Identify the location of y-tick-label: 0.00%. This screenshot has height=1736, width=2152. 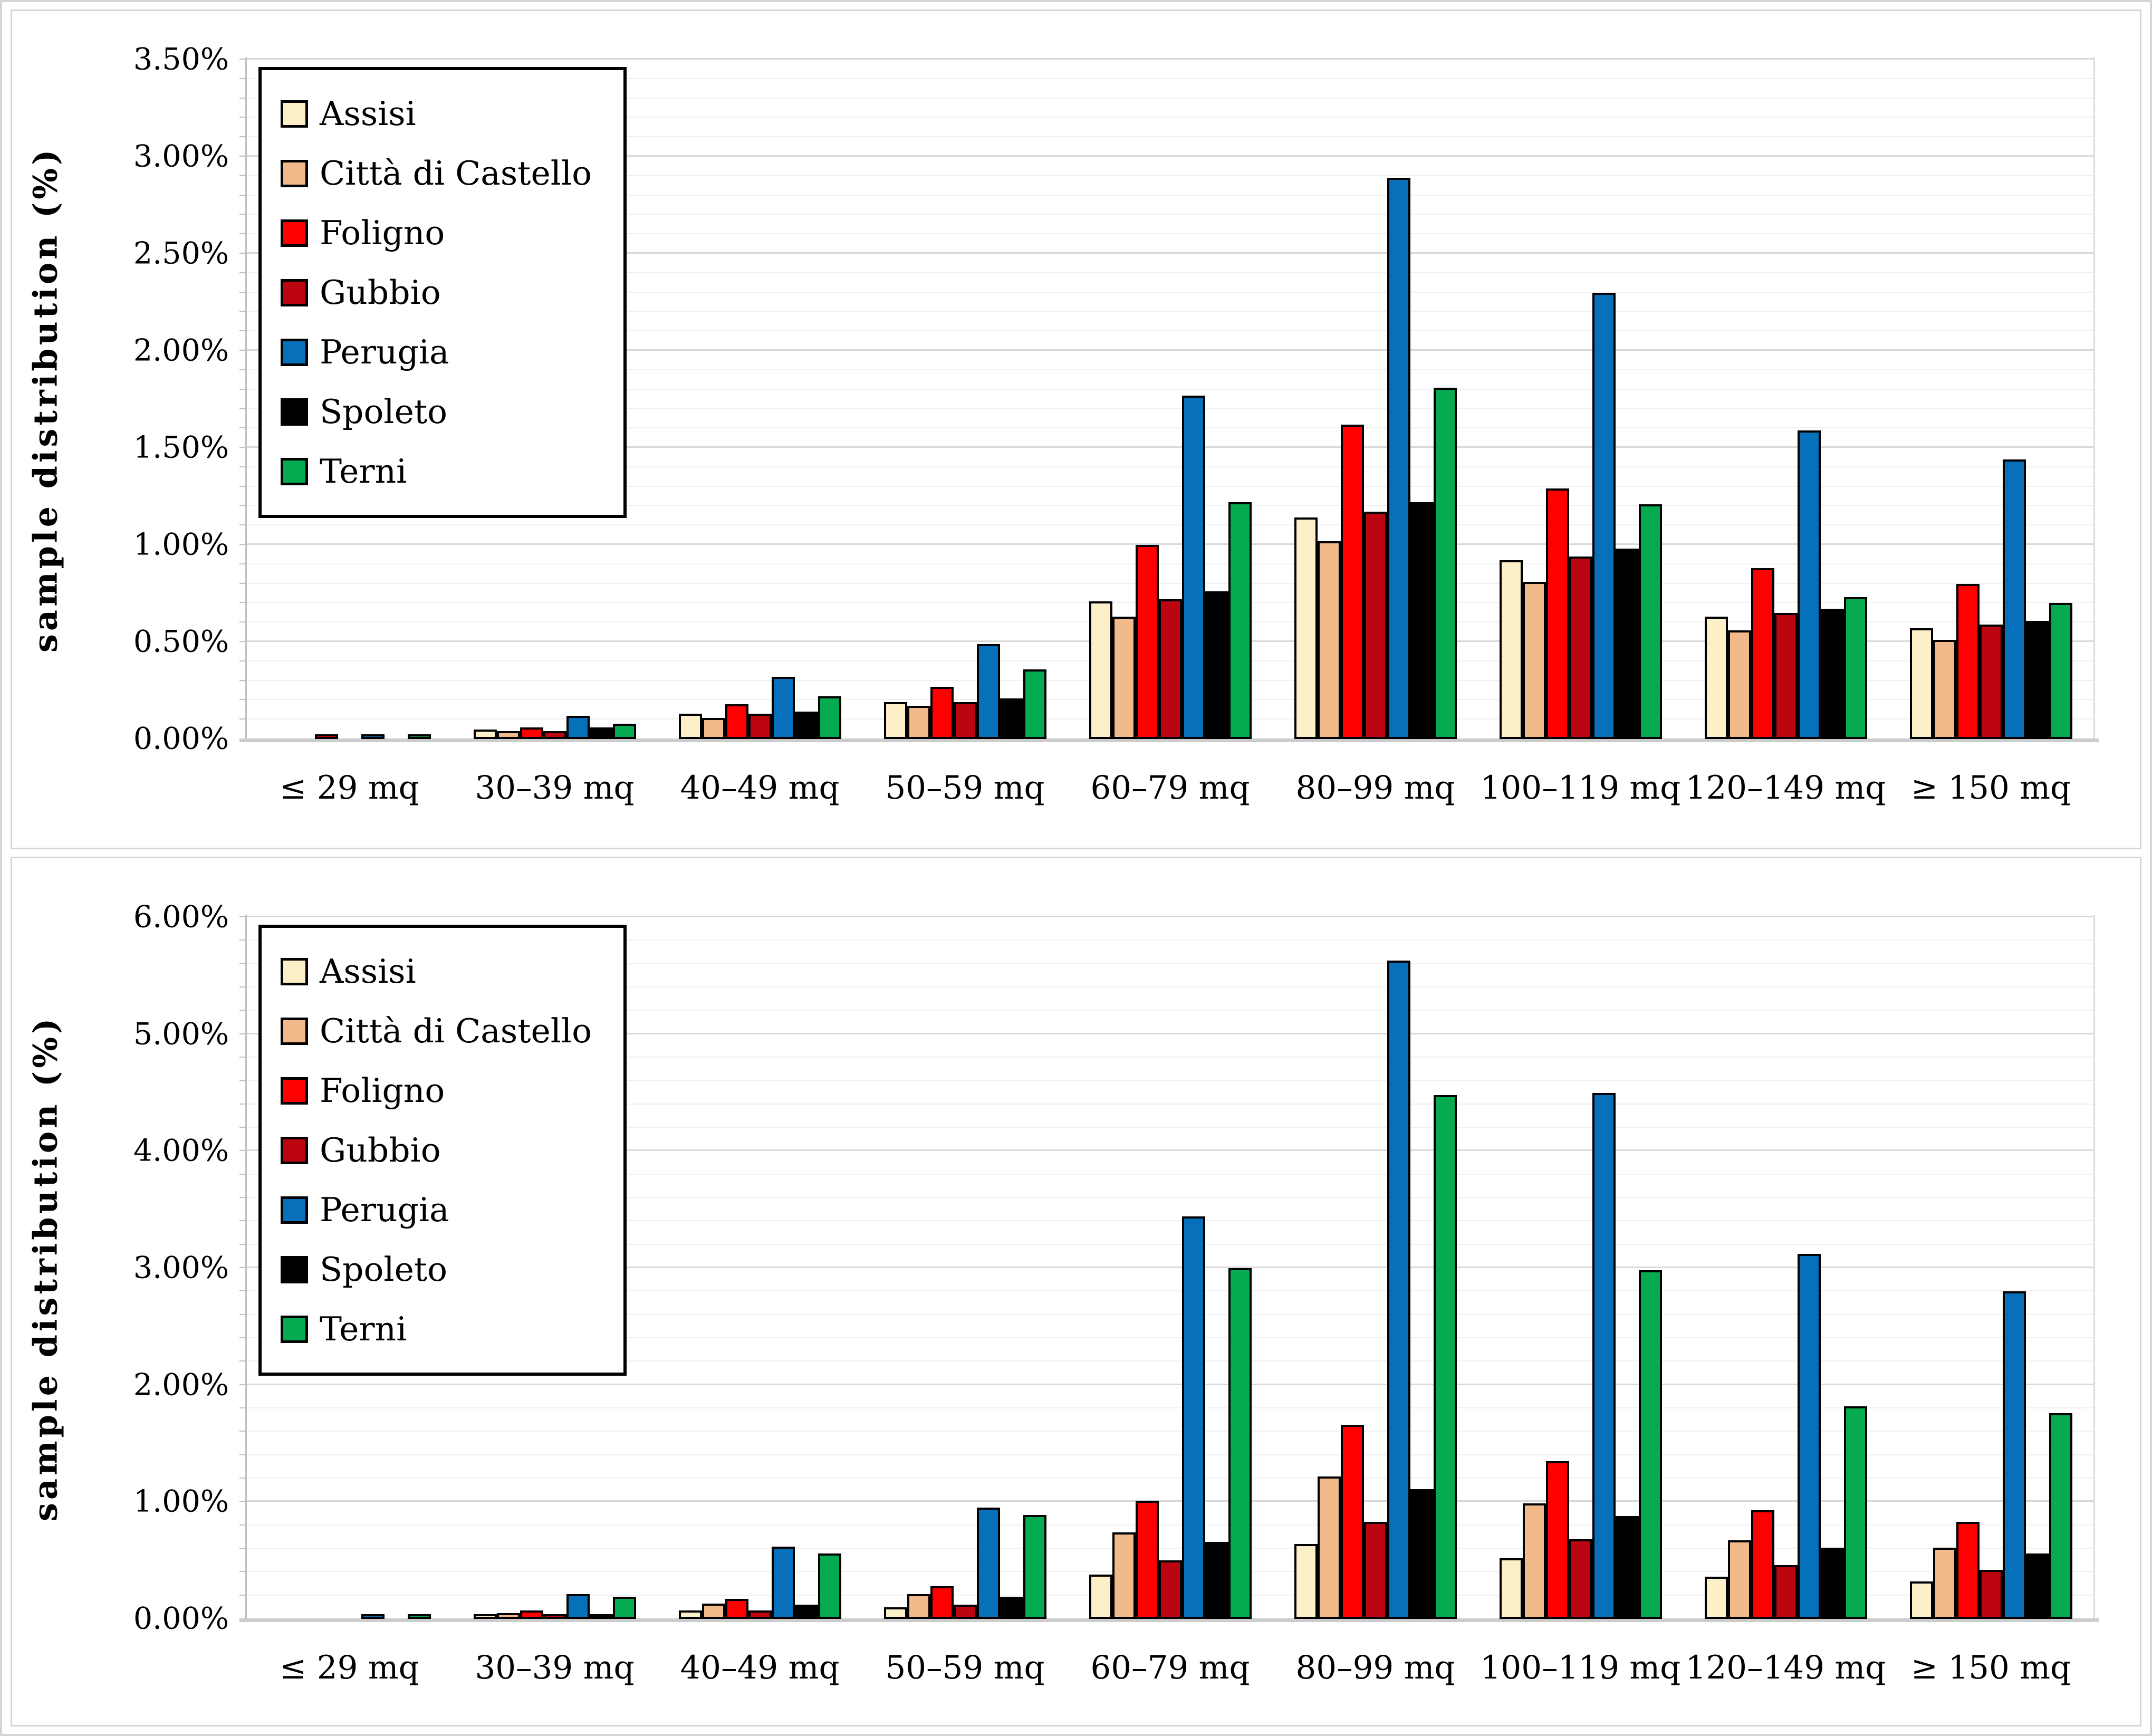
(181, 738).